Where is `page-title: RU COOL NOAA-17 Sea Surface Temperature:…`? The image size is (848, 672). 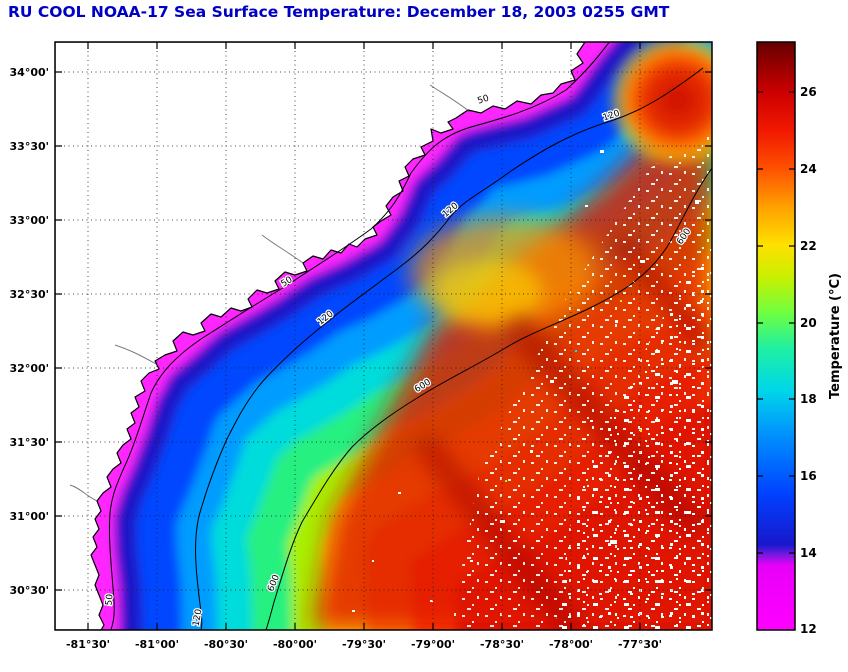 page-title: RU COOL NOAA-17 Sea Surface Temperature:… is located at coordinates (339, 12).